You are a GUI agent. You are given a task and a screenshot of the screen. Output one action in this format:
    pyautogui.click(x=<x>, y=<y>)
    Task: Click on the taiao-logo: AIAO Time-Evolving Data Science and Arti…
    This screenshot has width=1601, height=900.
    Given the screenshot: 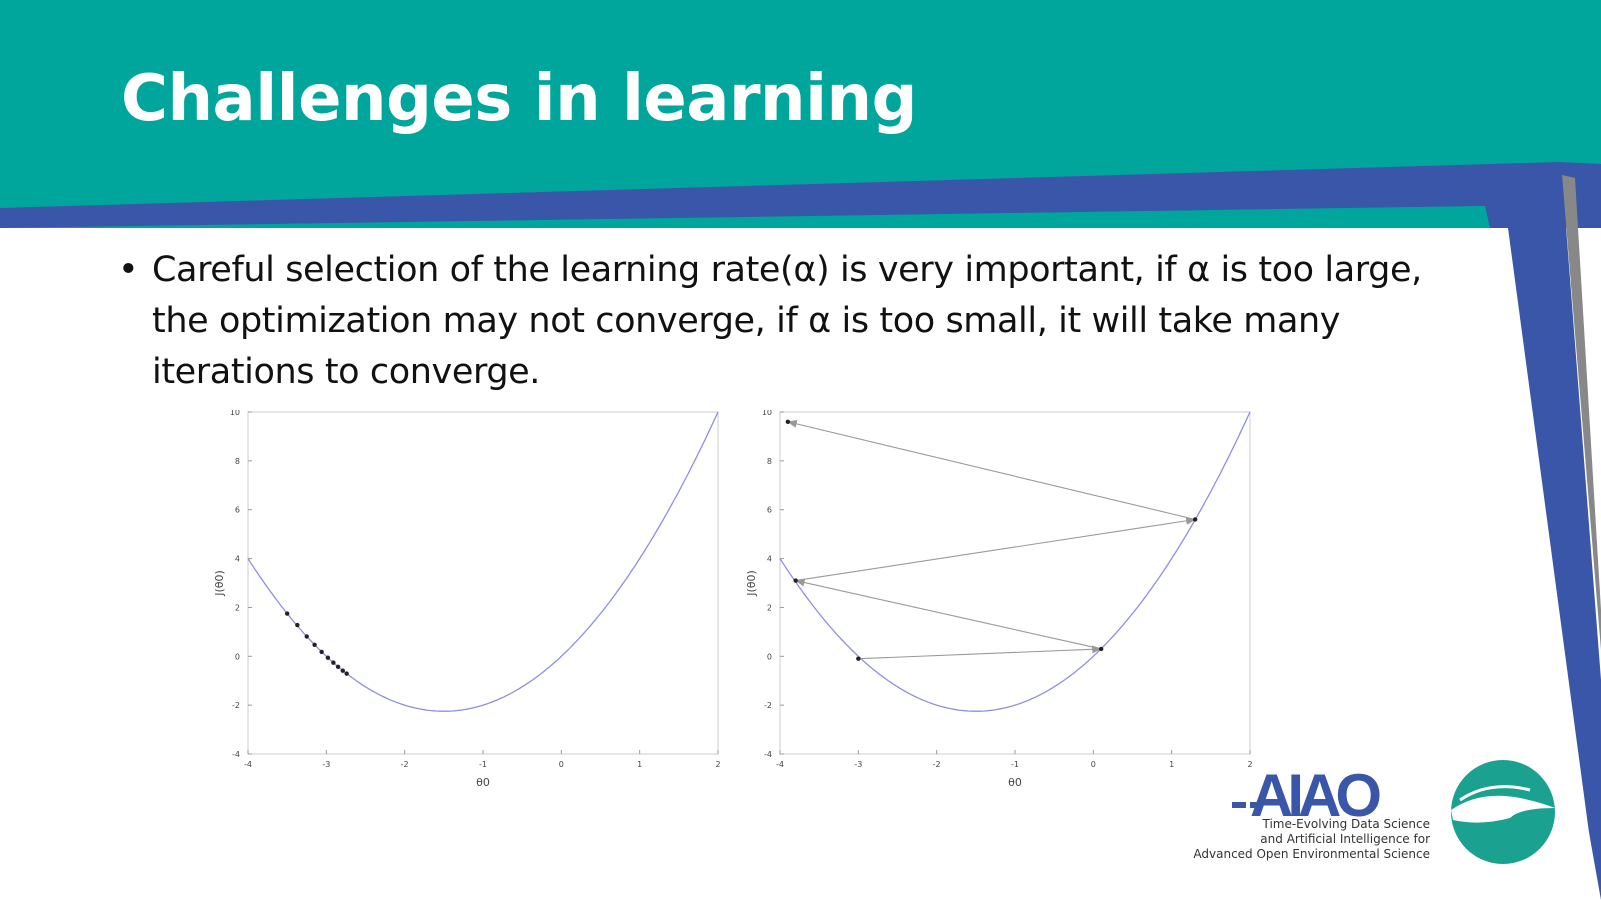 What is the action you would take?
    pyautogui.click(x=1386, y=820)
    